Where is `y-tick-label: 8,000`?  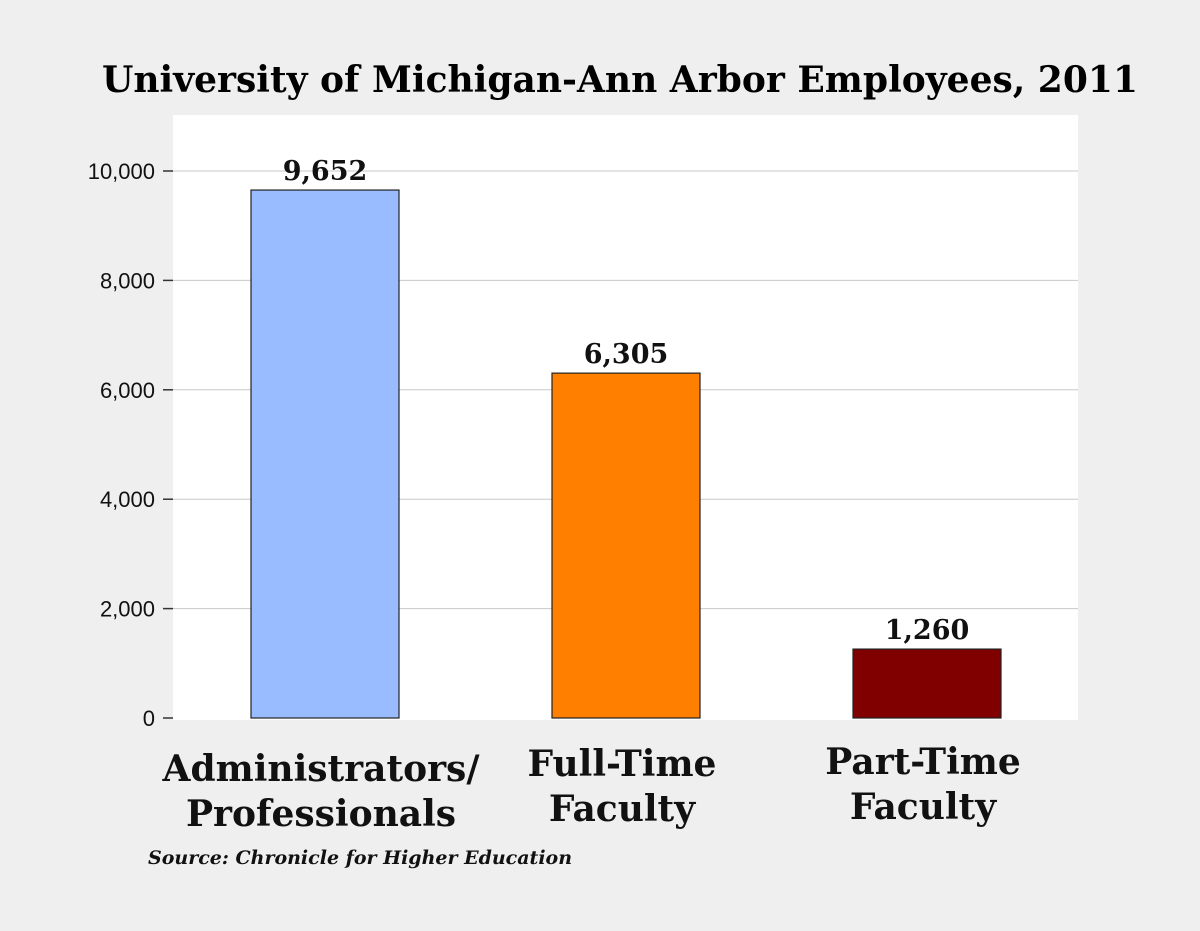
y-tick-label: 8,000 is located at coordinates (127, 280).